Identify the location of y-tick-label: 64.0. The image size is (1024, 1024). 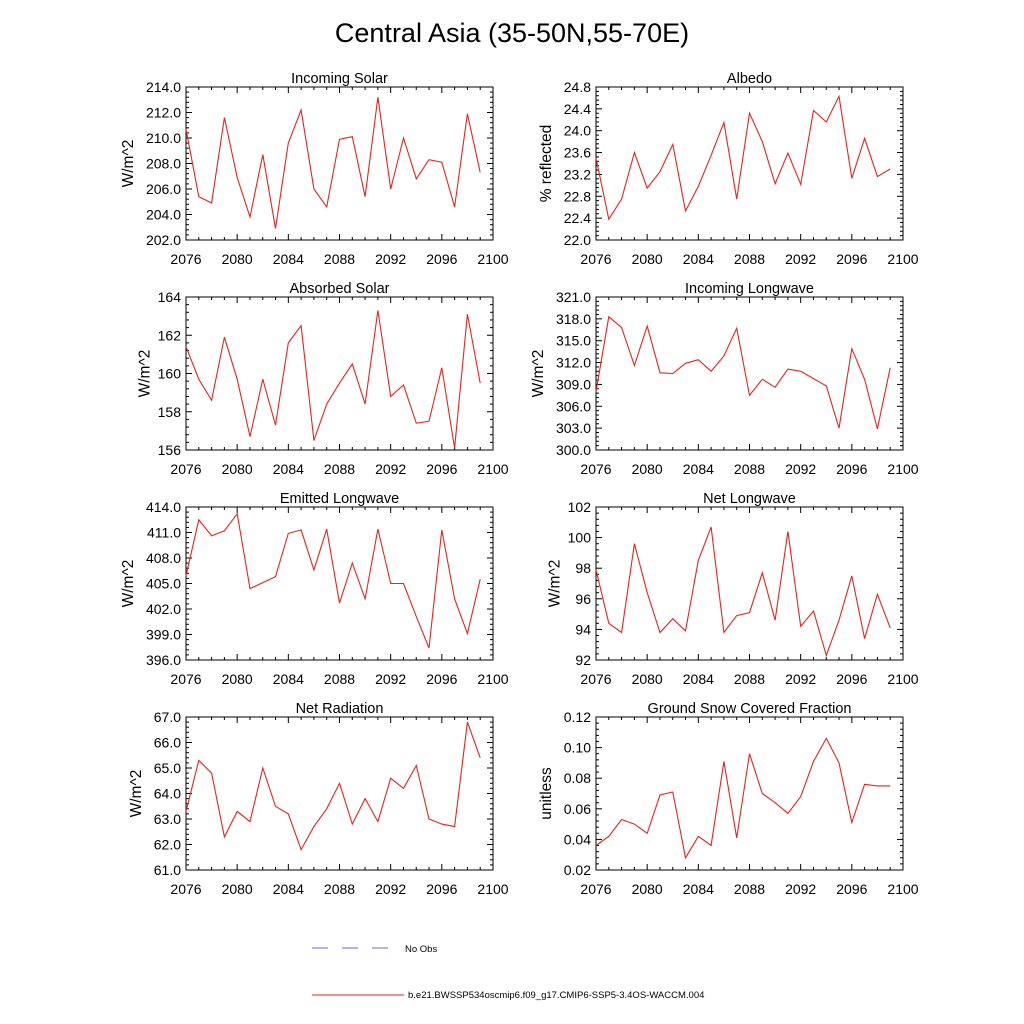
(167, 794).